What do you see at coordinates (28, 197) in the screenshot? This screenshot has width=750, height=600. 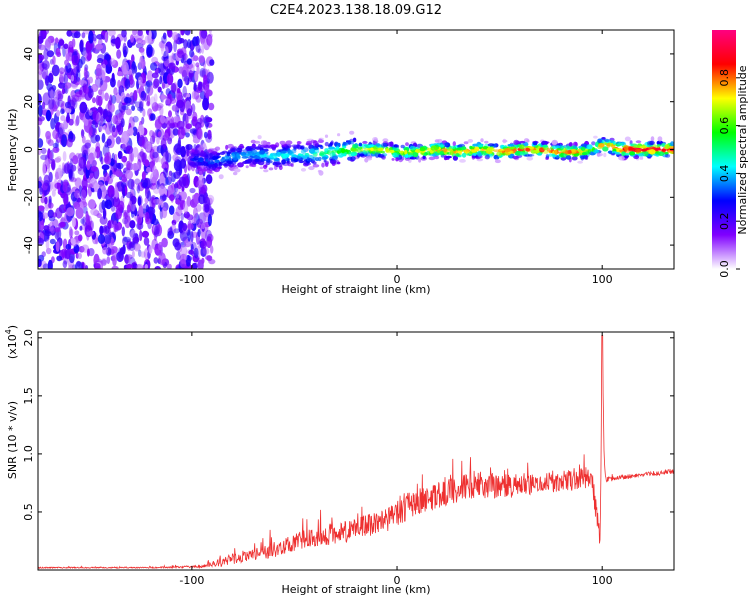 I see `y-tick-label: -20` at bounding box center [28, 197].